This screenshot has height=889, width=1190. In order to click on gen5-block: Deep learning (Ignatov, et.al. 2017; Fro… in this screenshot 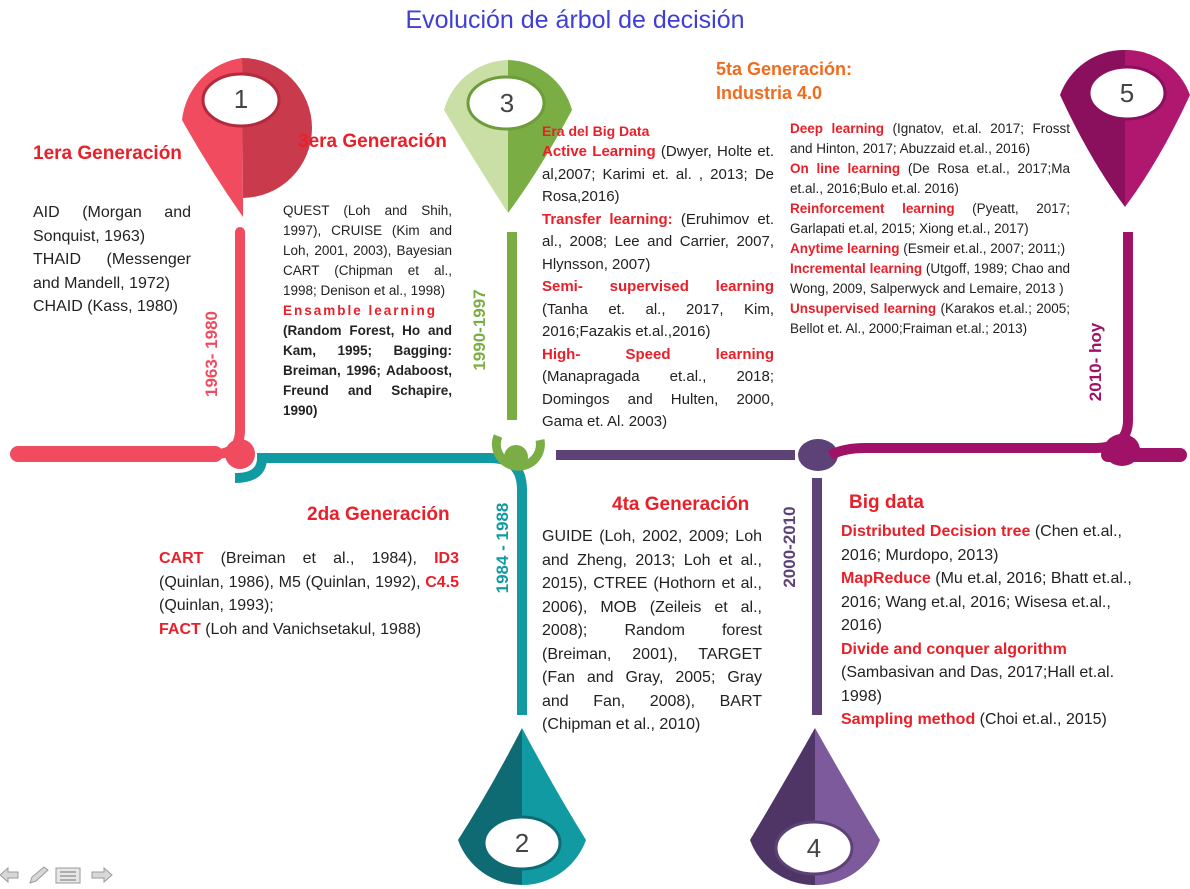, I will do `click(930, 229)`.